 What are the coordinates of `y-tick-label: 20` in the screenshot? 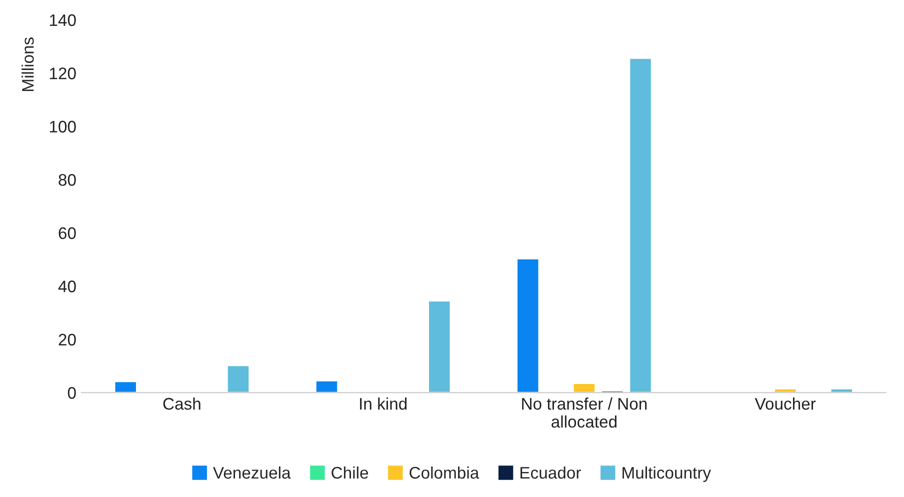 It's located at (67, 340).